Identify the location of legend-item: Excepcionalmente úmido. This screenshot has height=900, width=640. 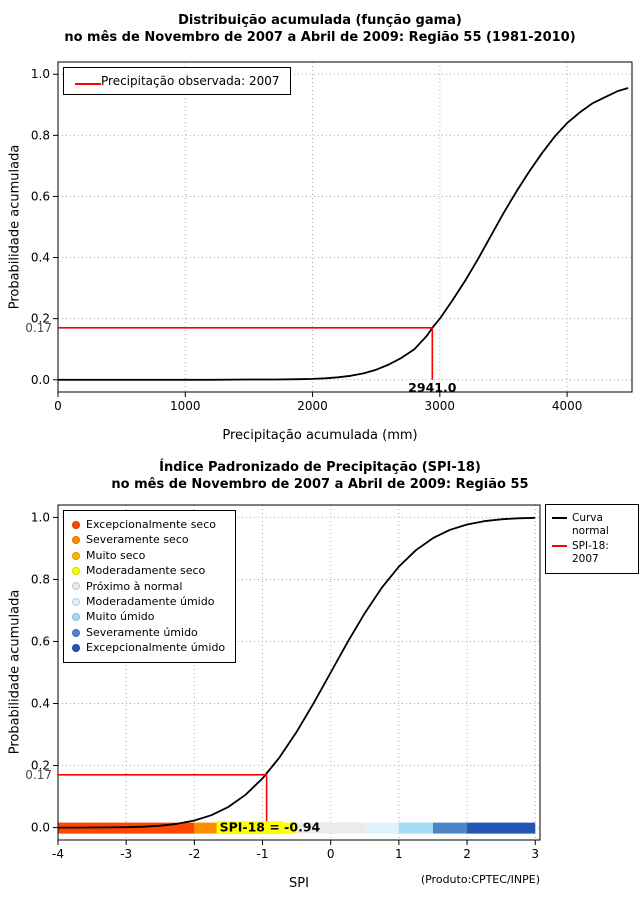
(148, 647).